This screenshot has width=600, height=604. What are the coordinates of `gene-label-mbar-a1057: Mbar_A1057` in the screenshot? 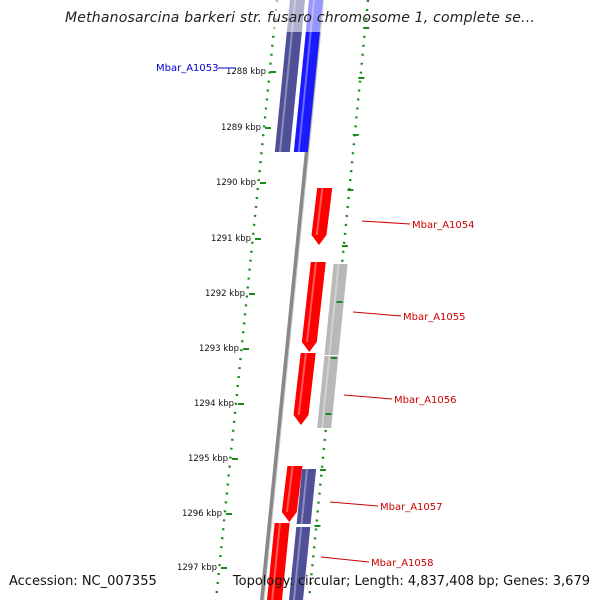 It's located at (411, 507).